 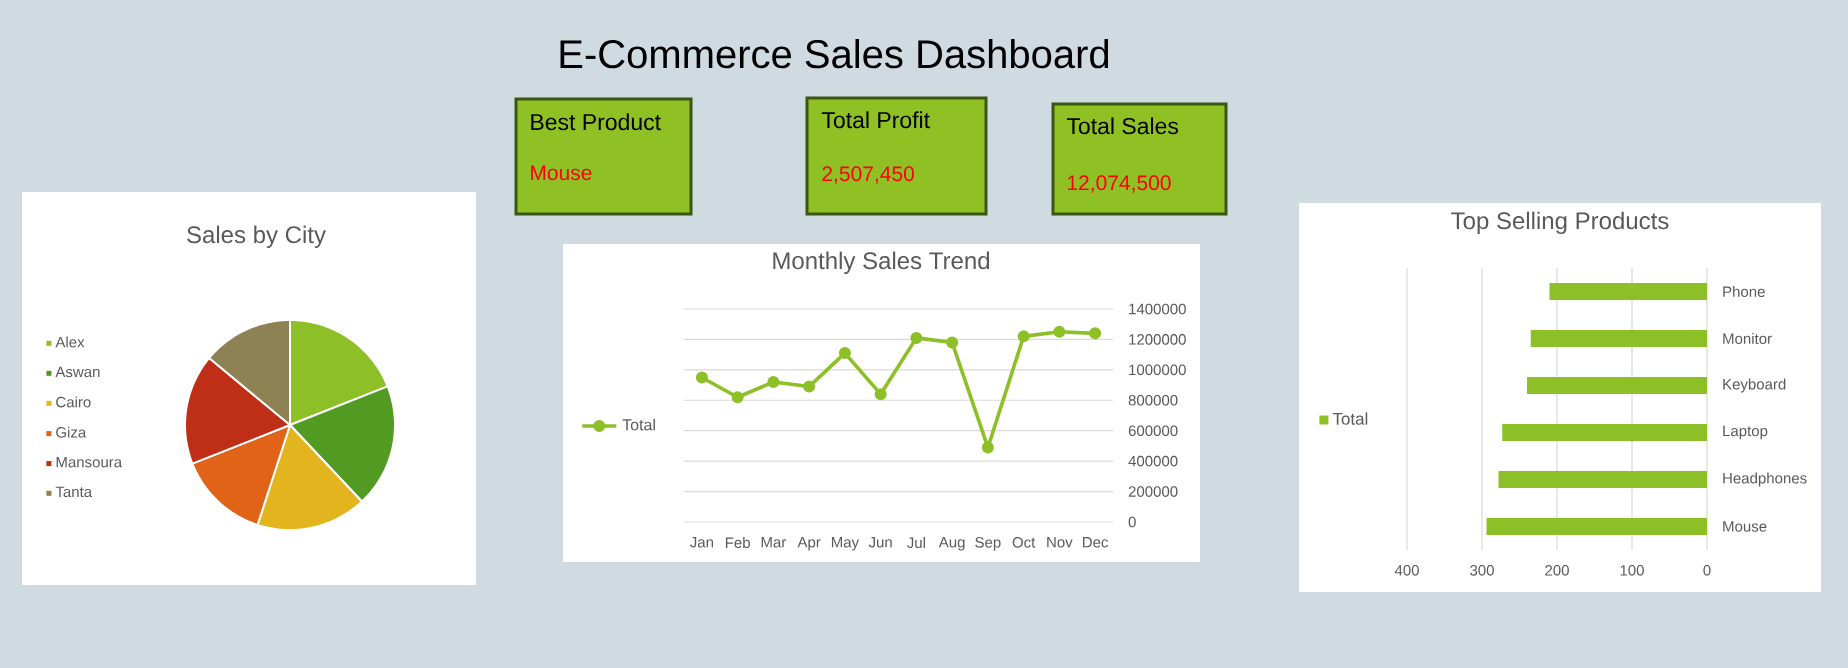 I want to click on x-tick-label: 100, so click(x=1632, y=570).